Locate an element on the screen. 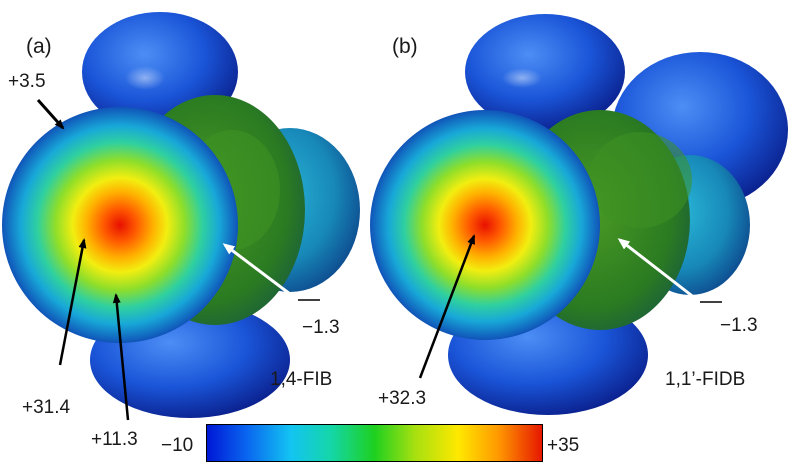 The width and height of the screenshot is (792, 464). colorbar-gradient is located at coordinates (374, 443).